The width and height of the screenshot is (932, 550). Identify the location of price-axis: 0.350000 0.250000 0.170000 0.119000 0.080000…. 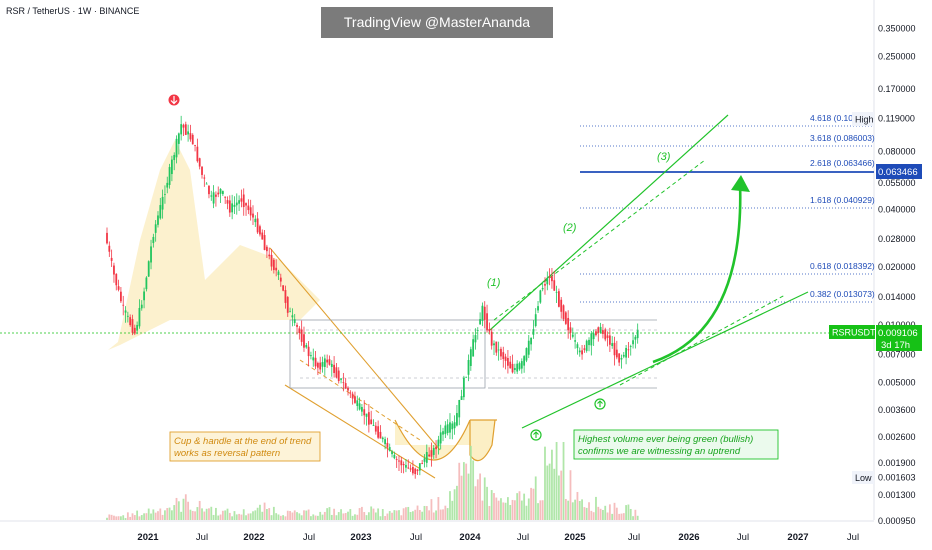
(897, 275).